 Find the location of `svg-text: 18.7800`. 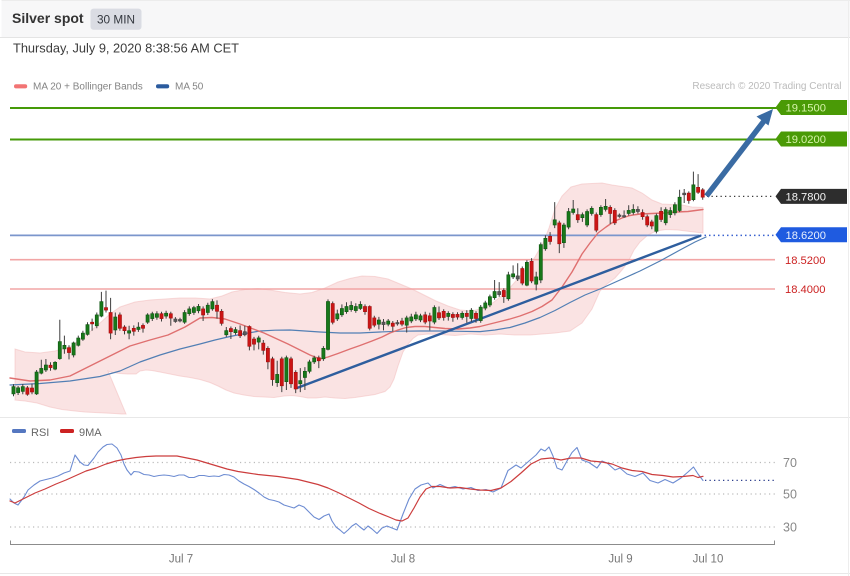

svg-text: 18.7800 is located at coordinates (806, 197).